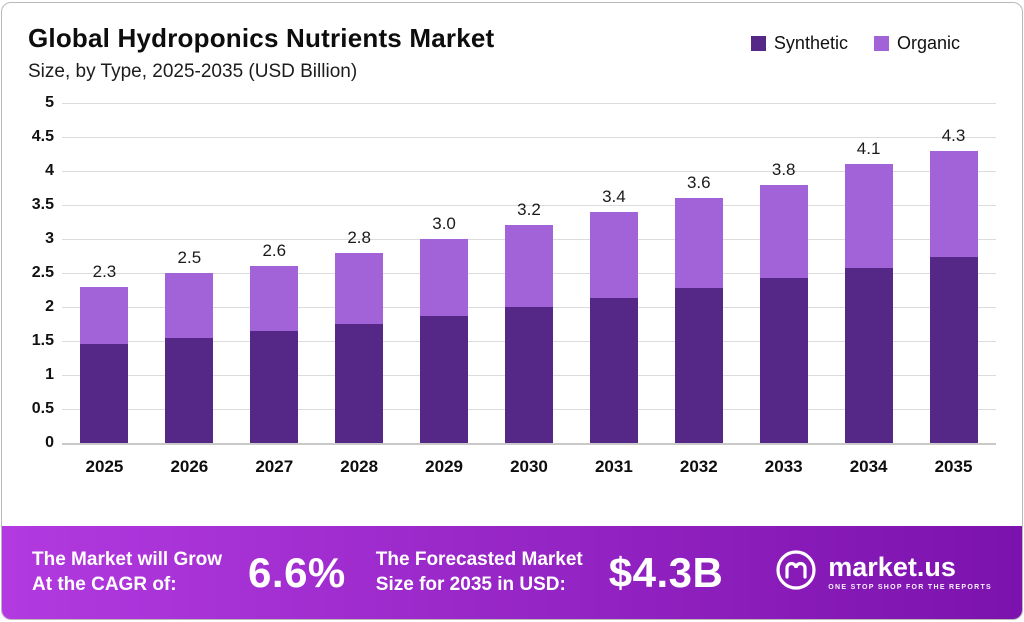  Describe the element at coordinates (49, 442) in the screenshot. I see `y-tick-label: 0` at that location.